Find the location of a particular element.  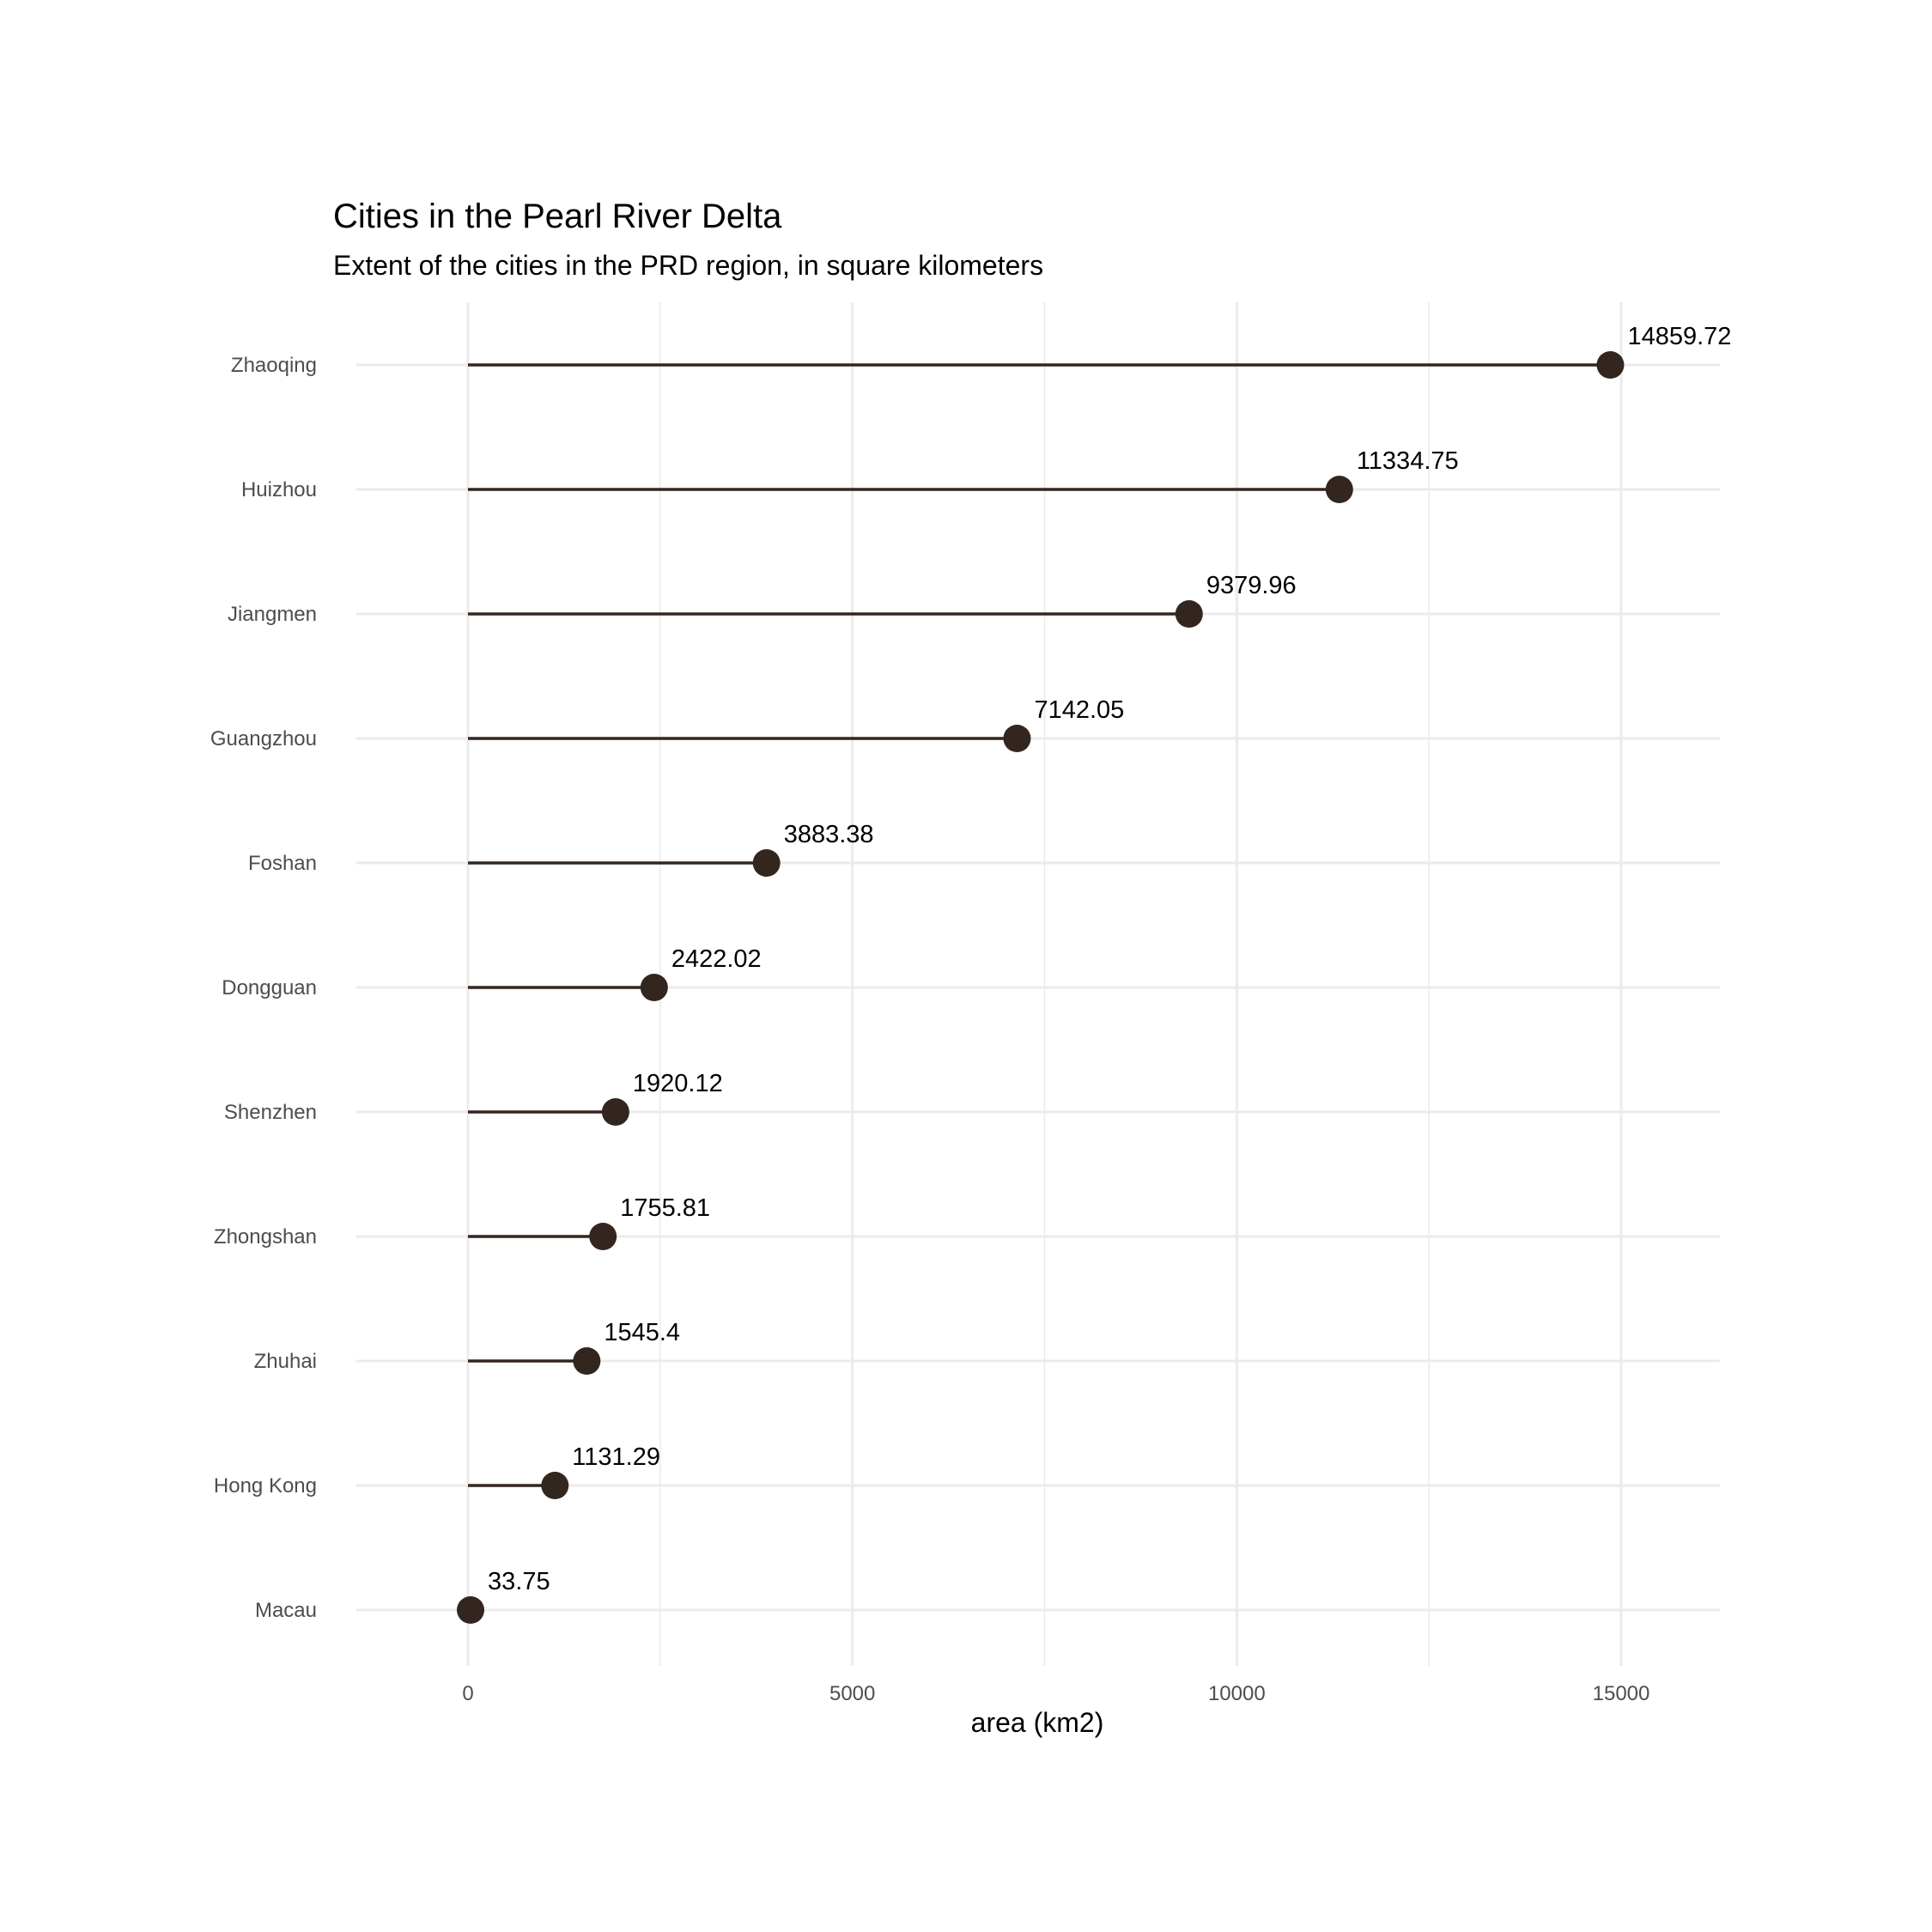

data-label: 3883.38 is located at coordinates (829, 834).